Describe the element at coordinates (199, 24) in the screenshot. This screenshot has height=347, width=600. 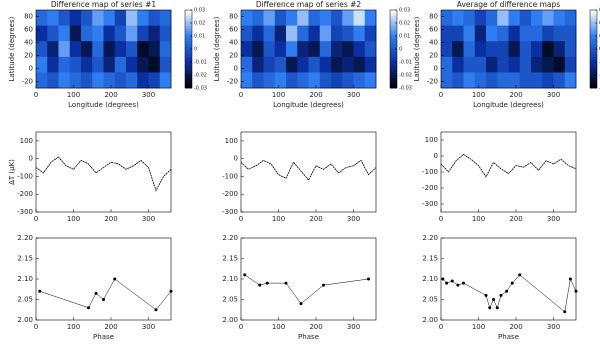
I see `colorbar-tick-label: 0.02` at that location.